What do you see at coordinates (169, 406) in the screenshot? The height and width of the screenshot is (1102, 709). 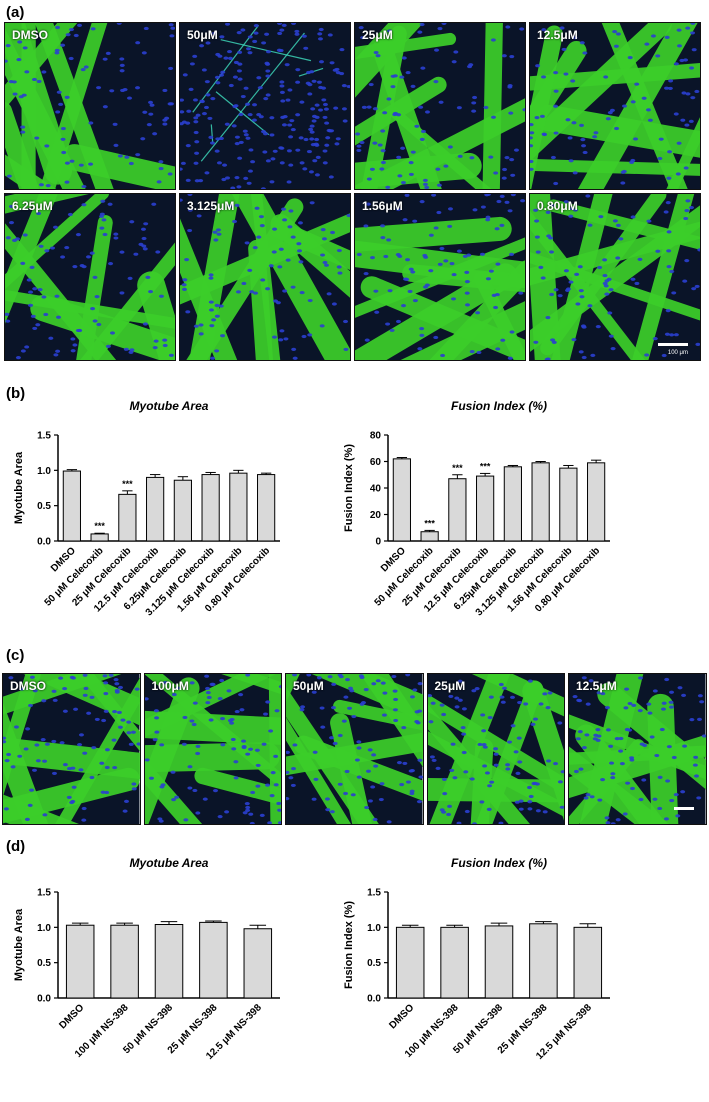 I see `chart-title: Myotube Area` at bounding box center [169, 406].